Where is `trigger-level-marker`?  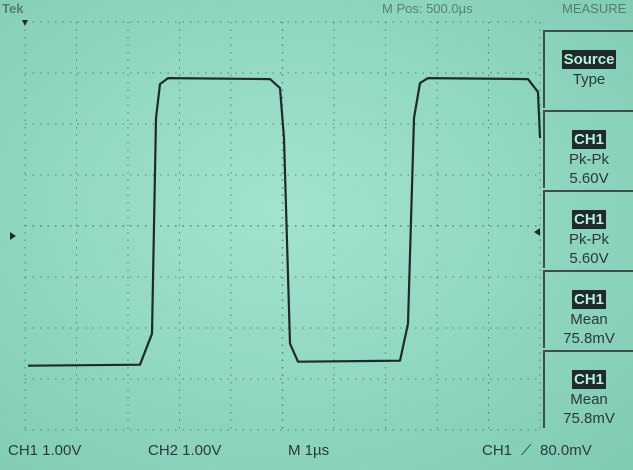 trigger-level-marker is located at coordinates (537, 232).